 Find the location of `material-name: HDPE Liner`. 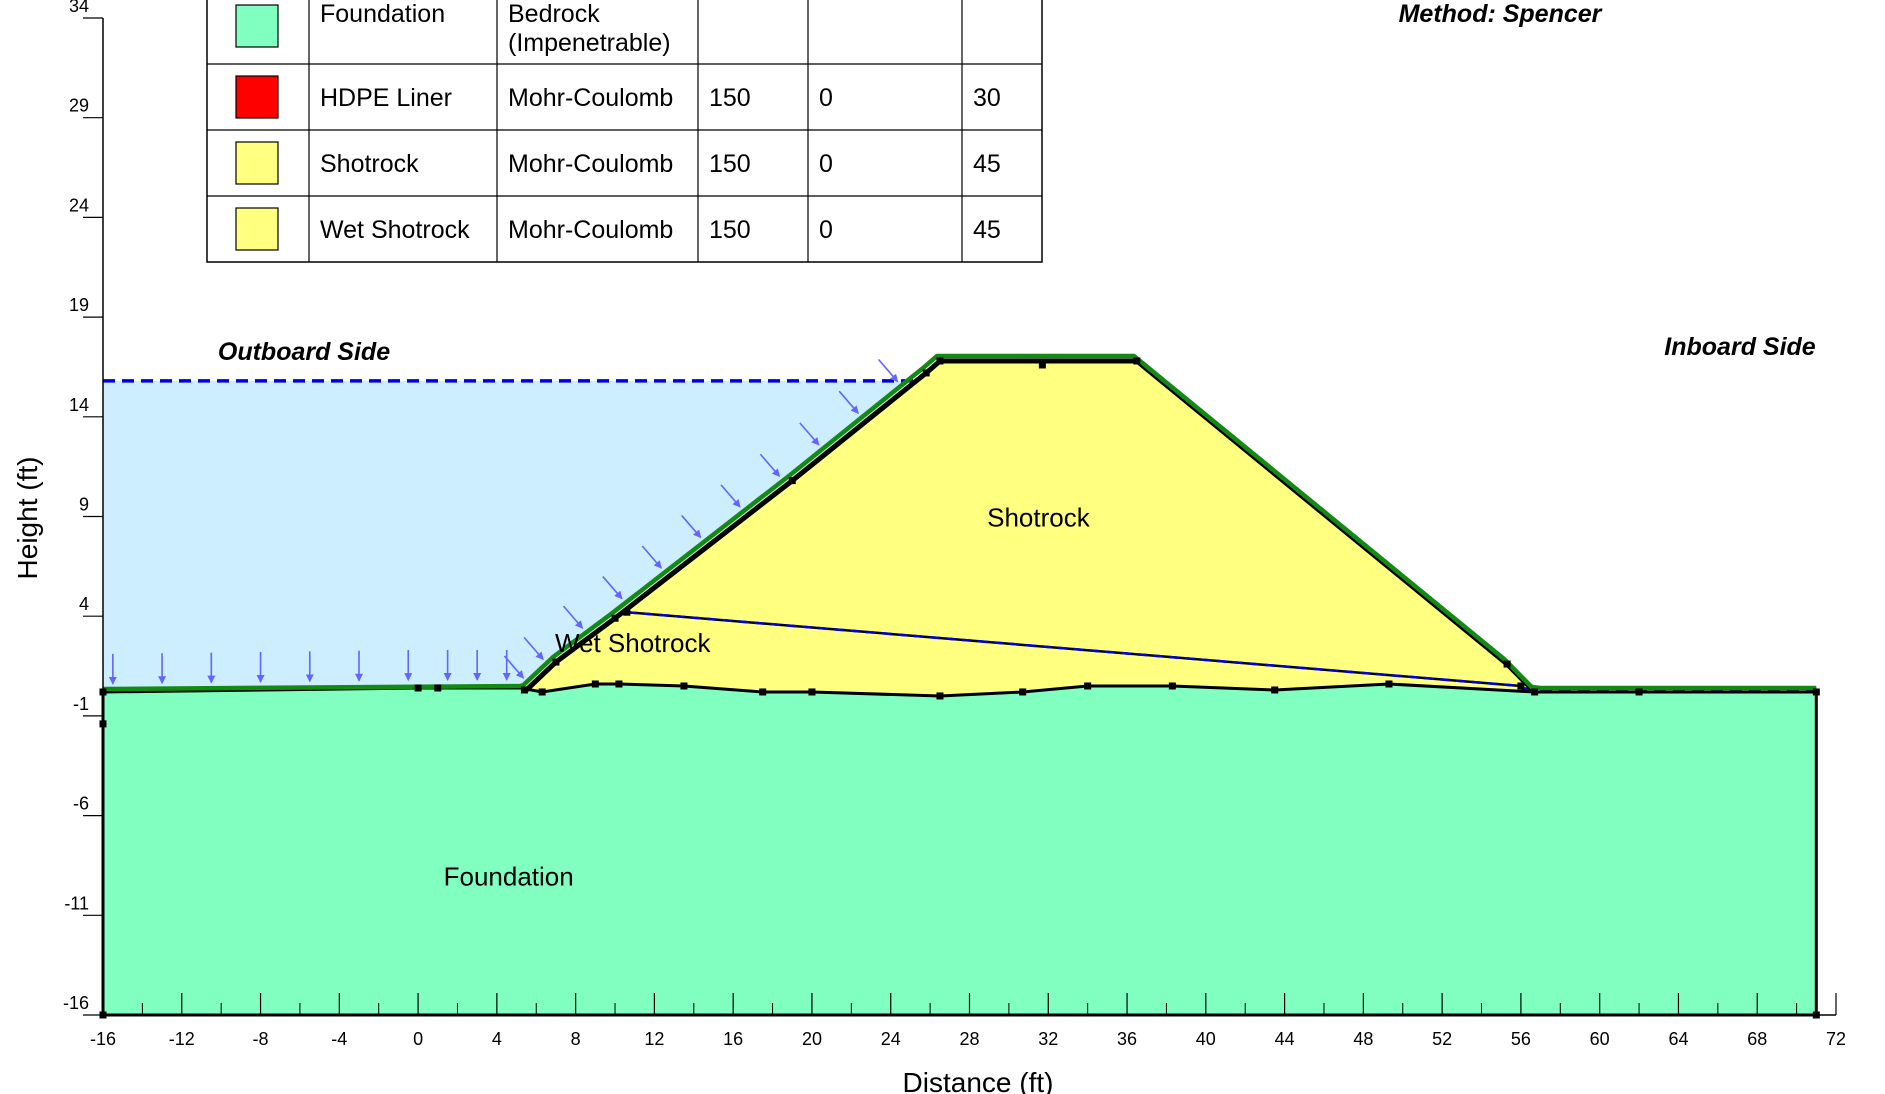

material-name: HDPE Liner is located at coordinates (386, 98).